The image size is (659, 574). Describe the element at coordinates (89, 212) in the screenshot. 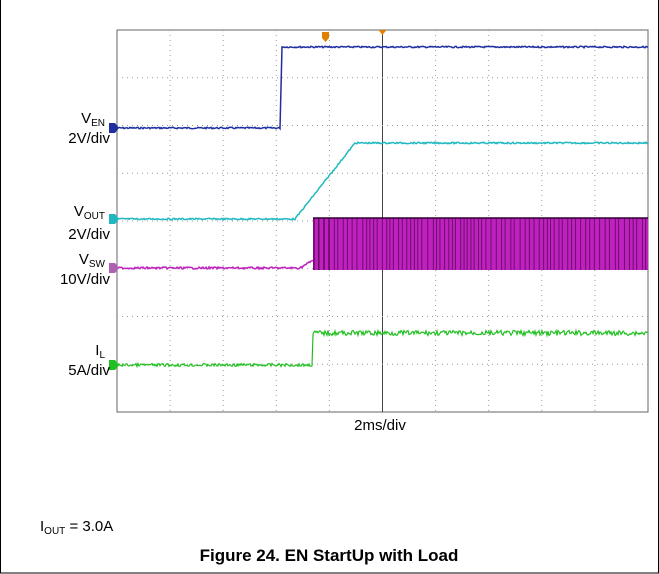

I see `channel-label: VOUT` at that location.